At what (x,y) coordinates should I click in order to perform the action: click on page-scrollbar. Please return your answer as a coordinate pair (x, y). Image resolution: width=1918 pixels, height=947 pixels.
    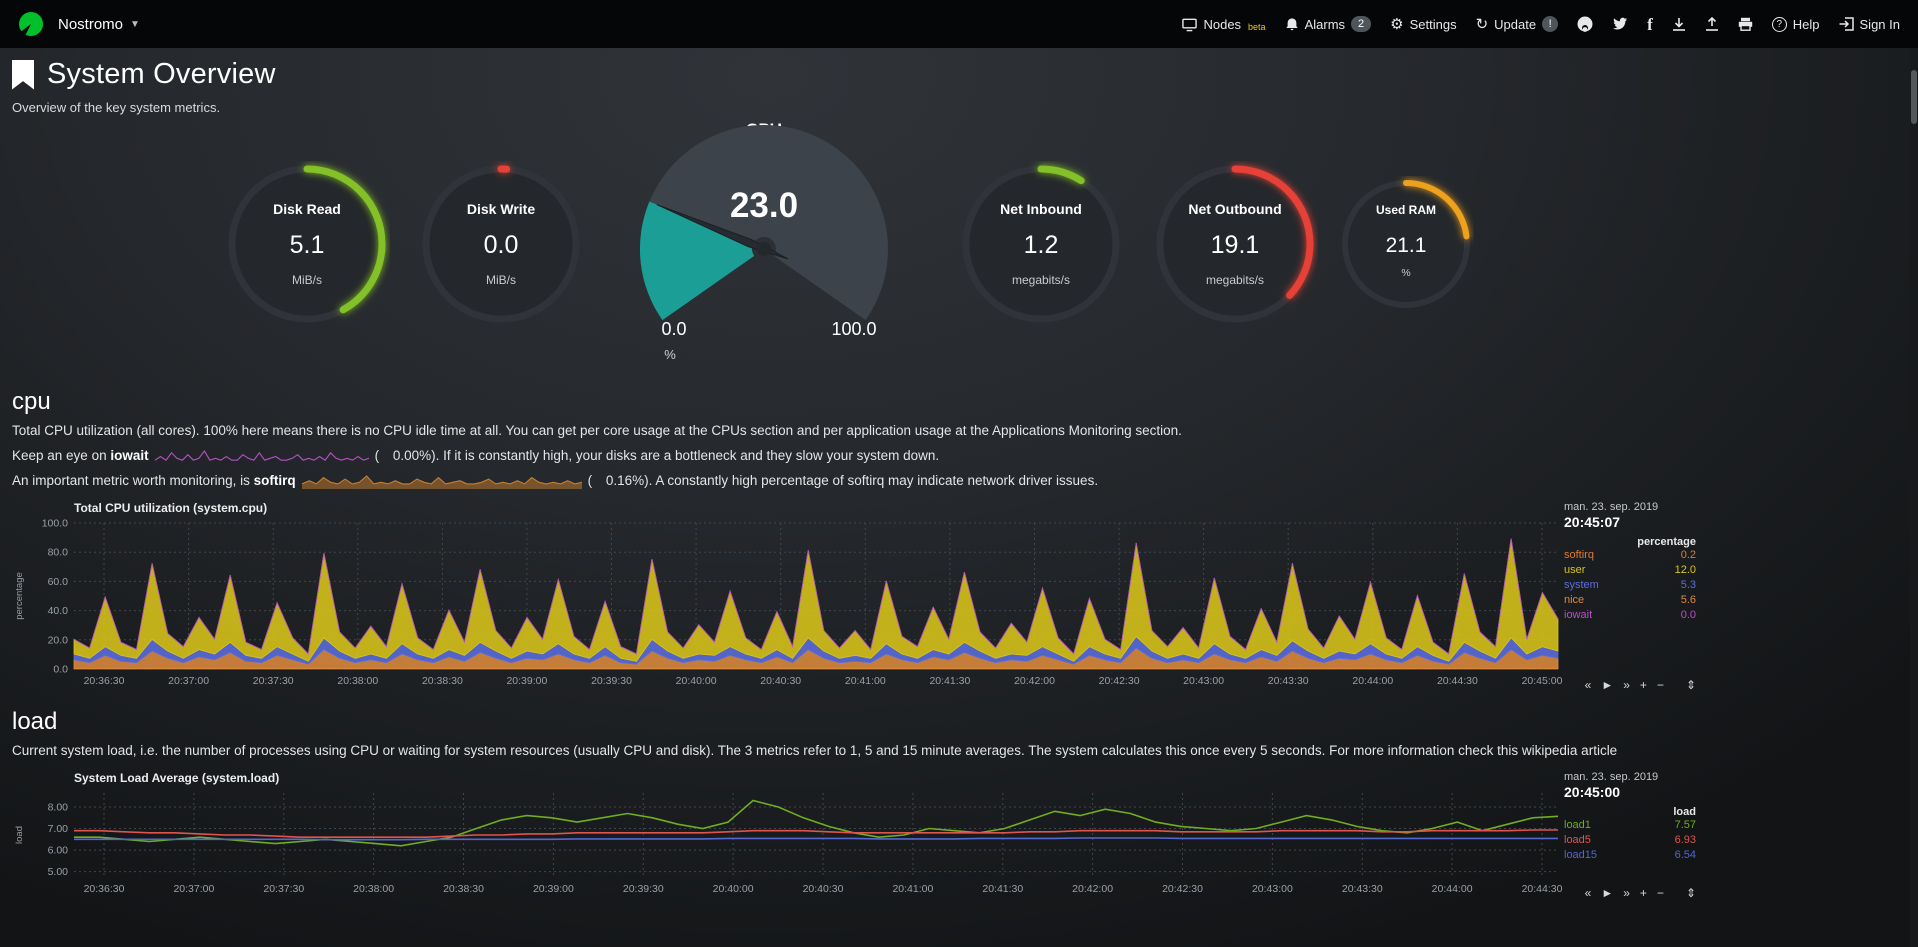
    Looking at the image, I should click on (1914, 497).